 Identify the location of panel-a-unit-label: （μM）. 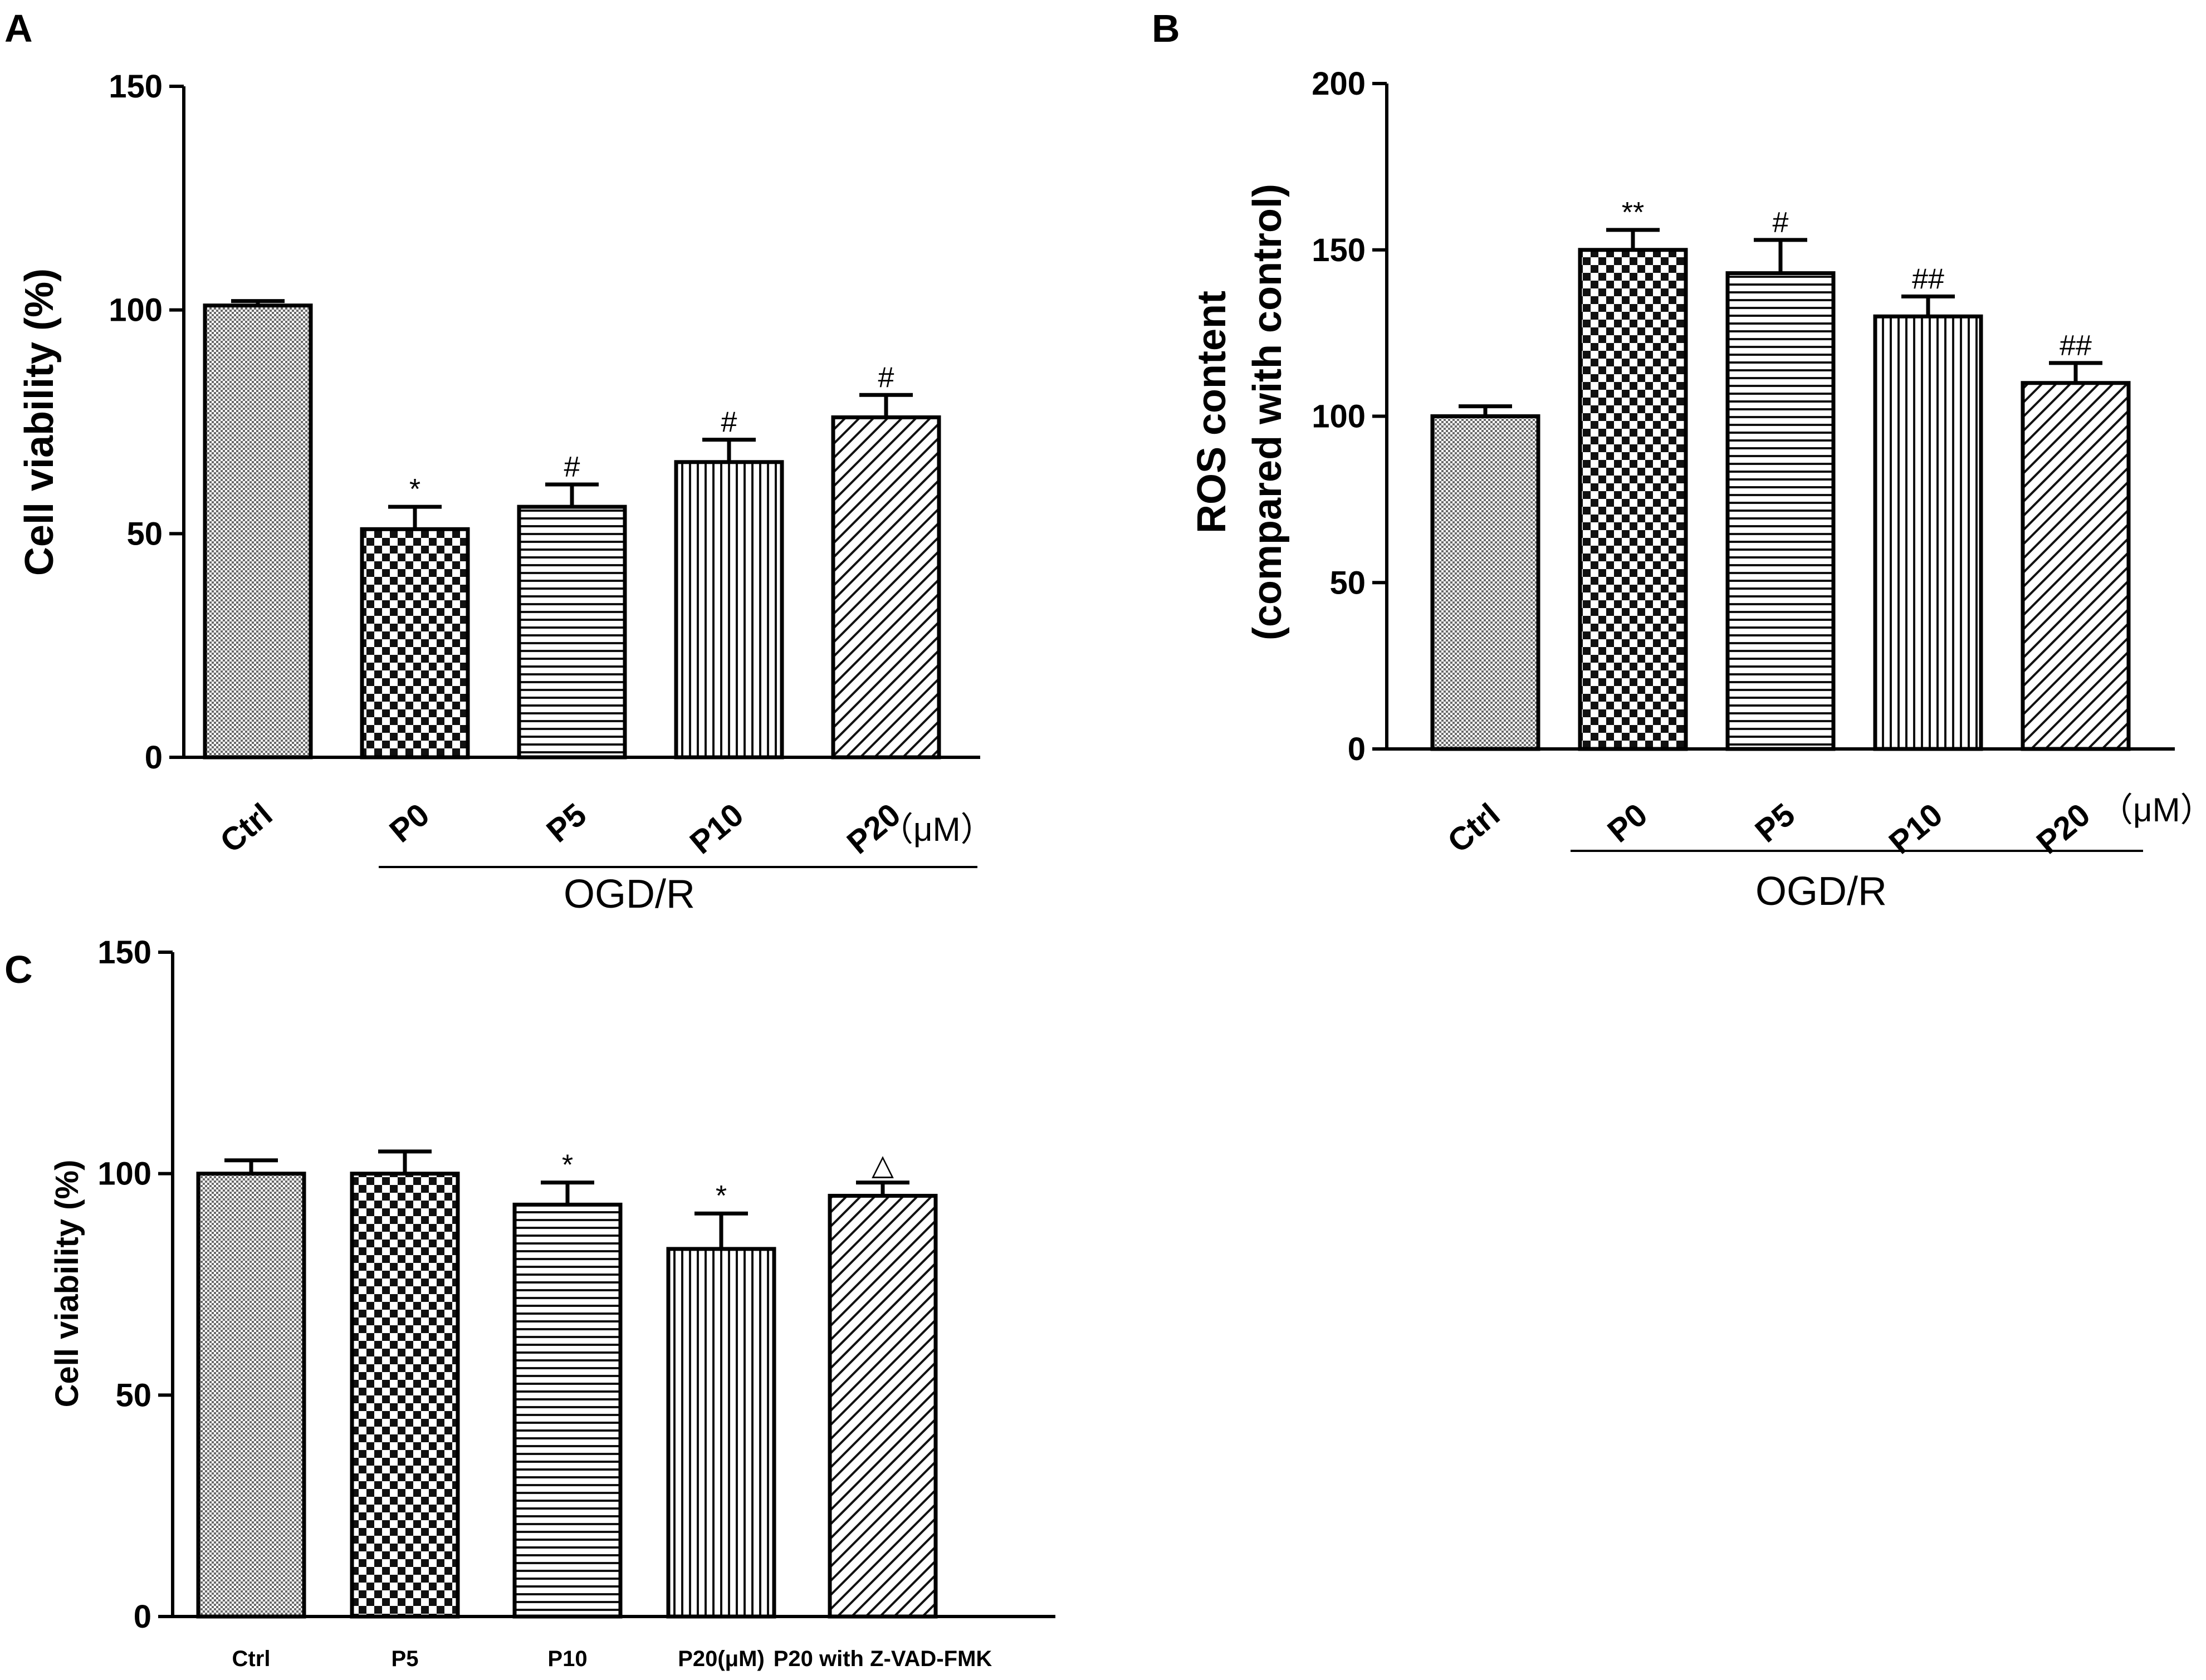
(937, 829).